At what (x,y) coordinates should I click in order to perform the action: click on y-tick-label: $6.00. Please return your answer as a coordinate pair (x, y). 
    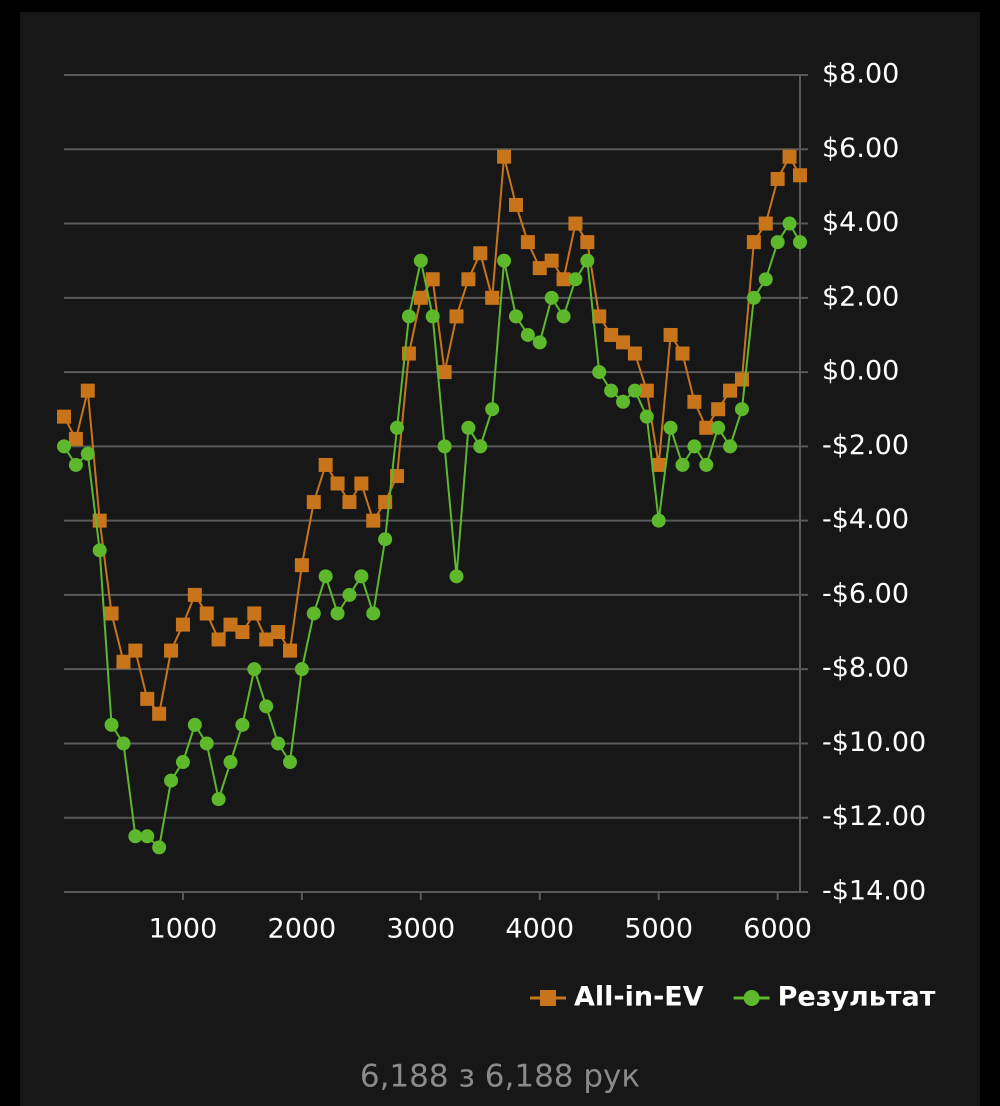
    Looking at the image, I should click on (860, 148).